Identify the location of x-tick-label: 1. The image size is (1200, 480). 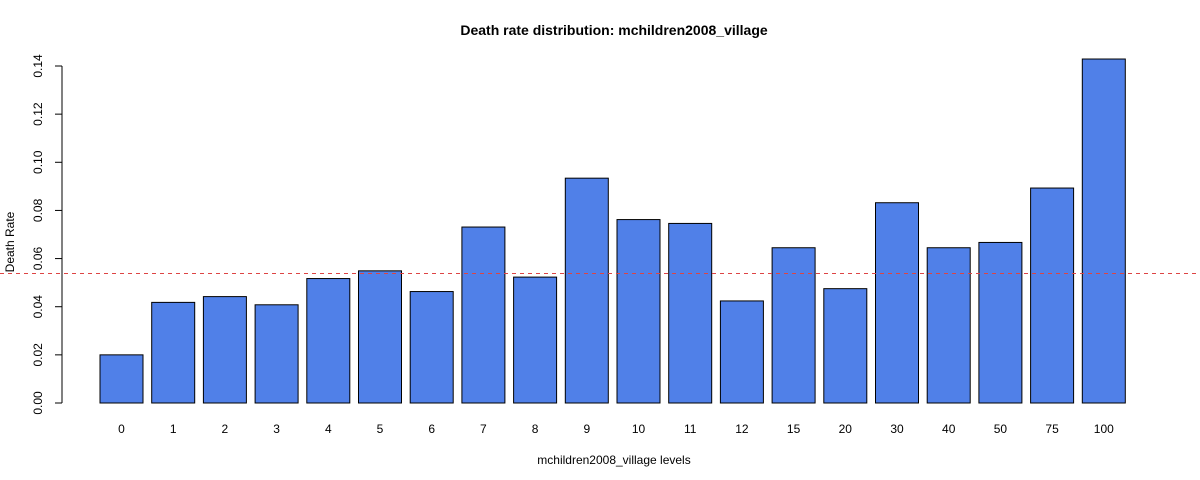
(173, 429).